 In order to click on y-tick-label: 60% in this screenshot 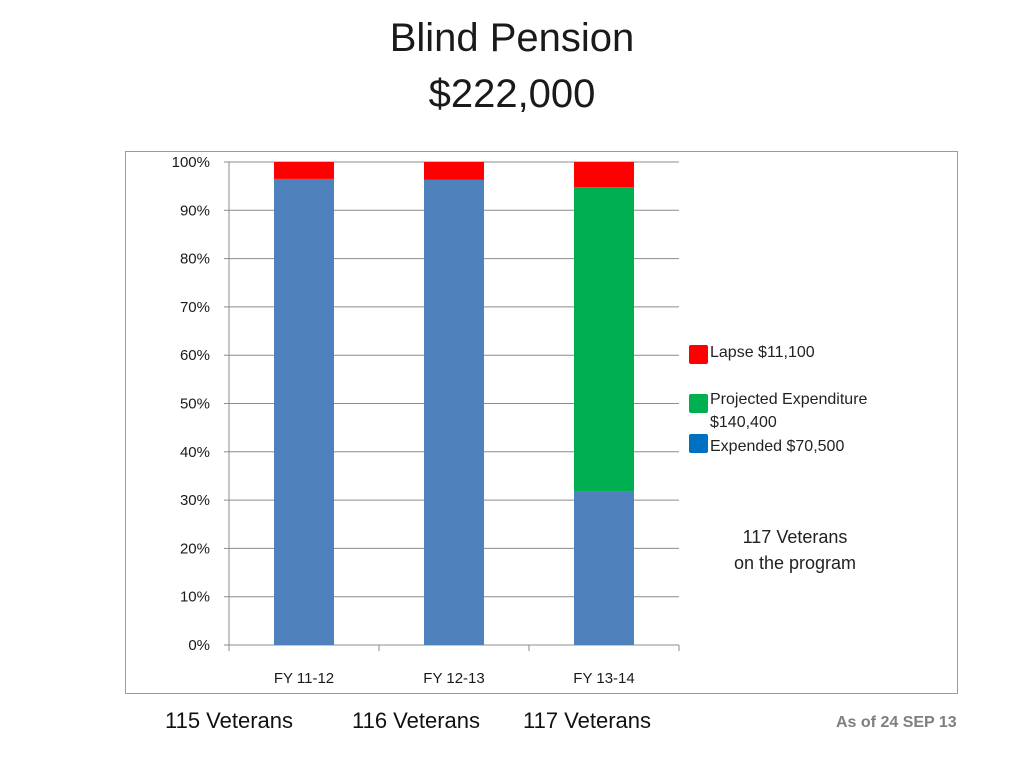, I will do `click(195, 355)`.